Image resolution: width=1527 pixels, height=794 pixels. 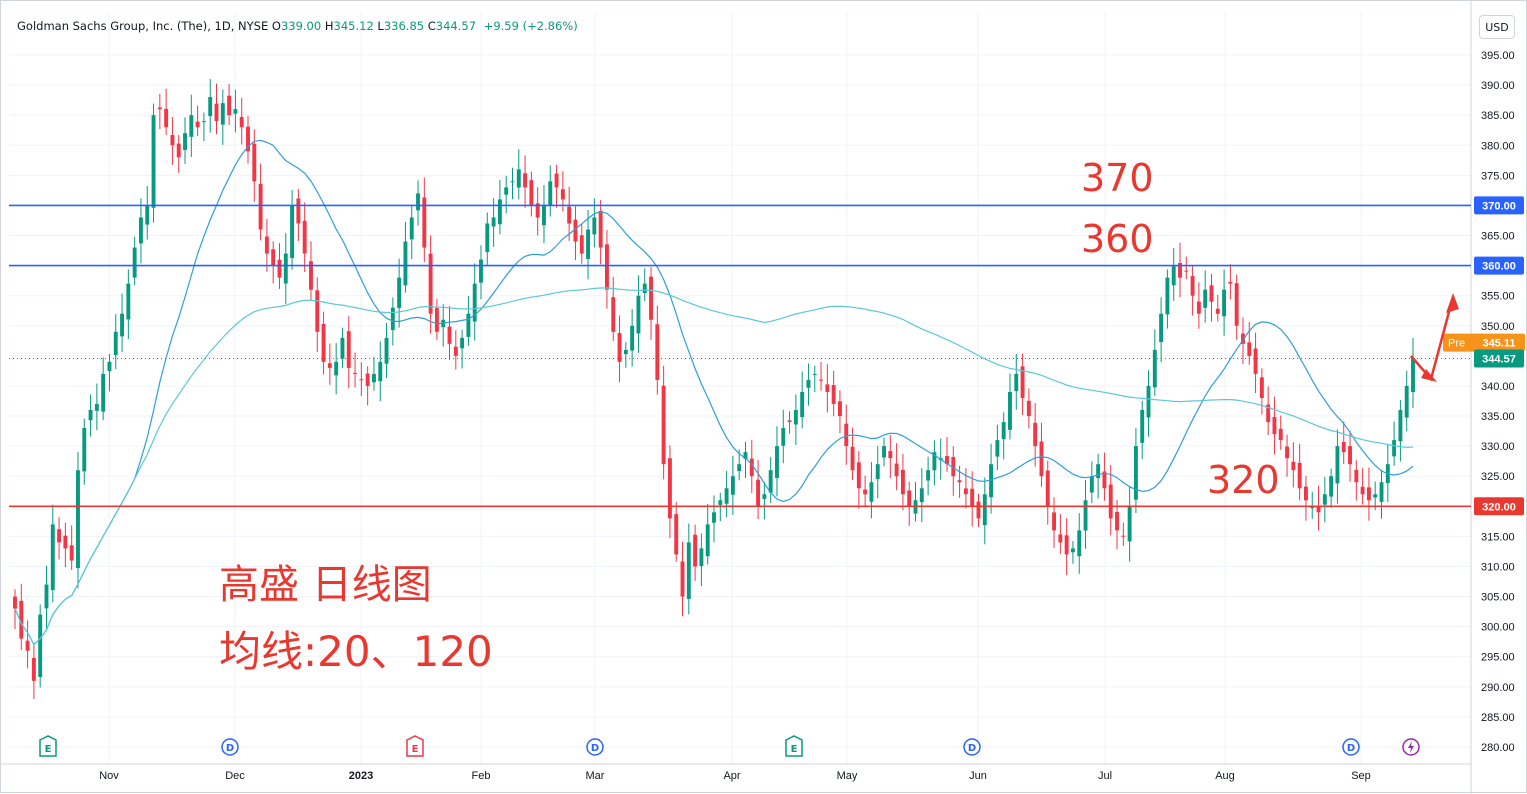 What do you see at coordinates (1456, 344) in the screenshot?
I see `svg-text: Pre` at bounding box center [1456, 344].